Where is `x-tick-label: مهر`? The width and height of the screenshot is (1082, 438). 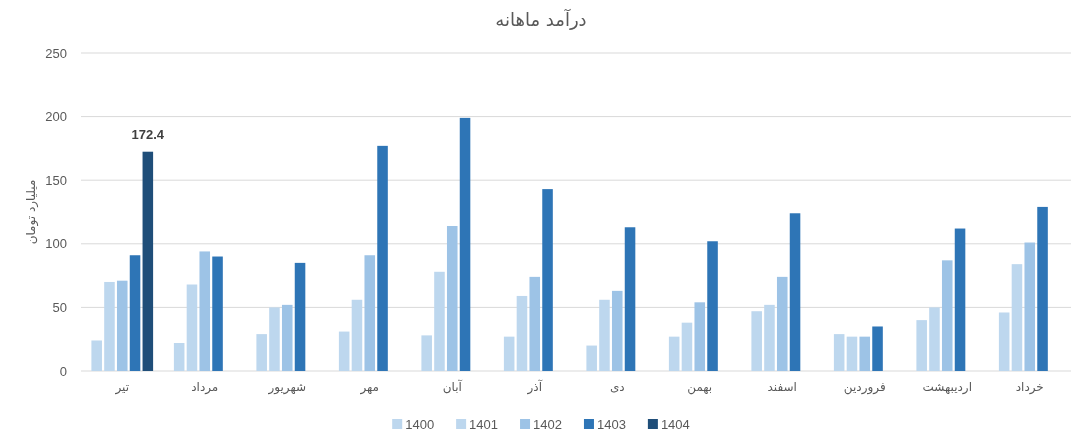 x-tick-label: مهر is located at coordinates (369, 387).